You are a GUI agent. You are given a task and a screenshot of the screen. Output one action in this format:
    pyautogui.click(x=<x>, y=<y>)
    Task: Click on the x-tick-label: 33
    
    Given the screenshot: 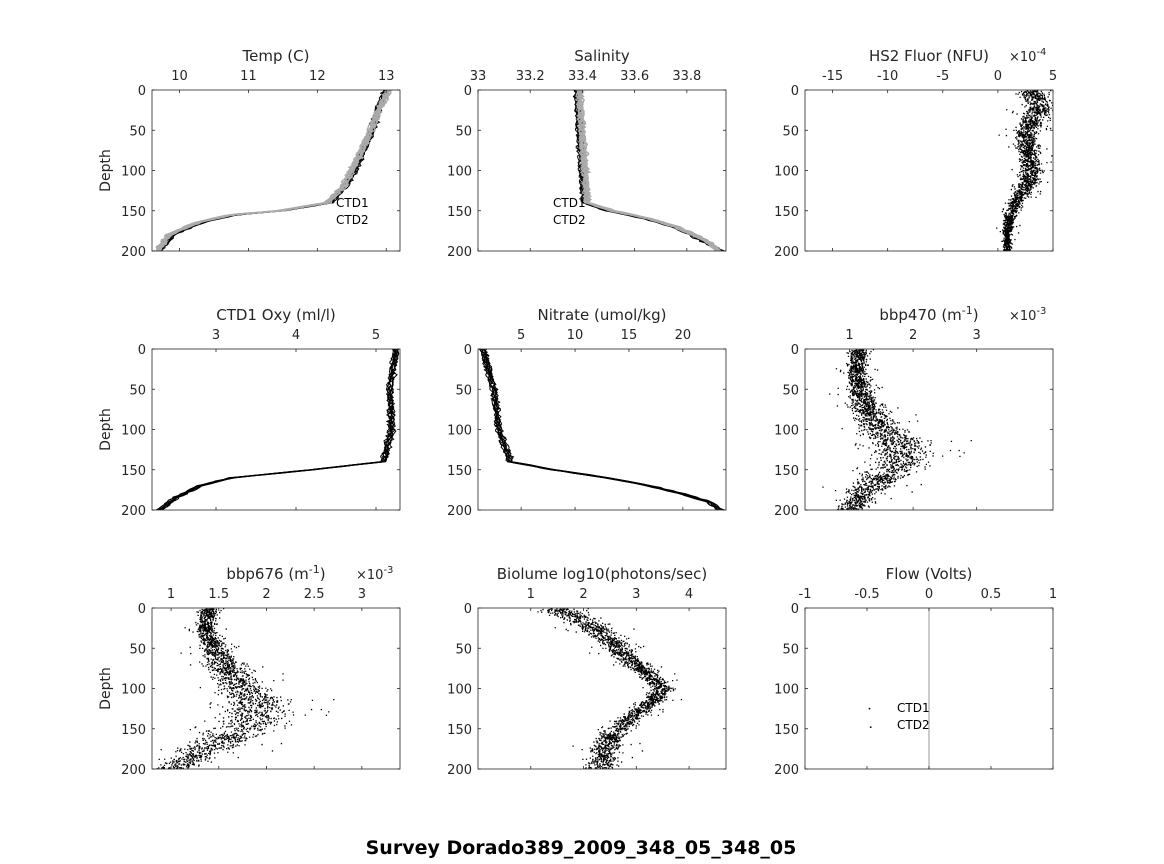 What is the action you would take?
    pyautogui.click(x=478, y=76)
    